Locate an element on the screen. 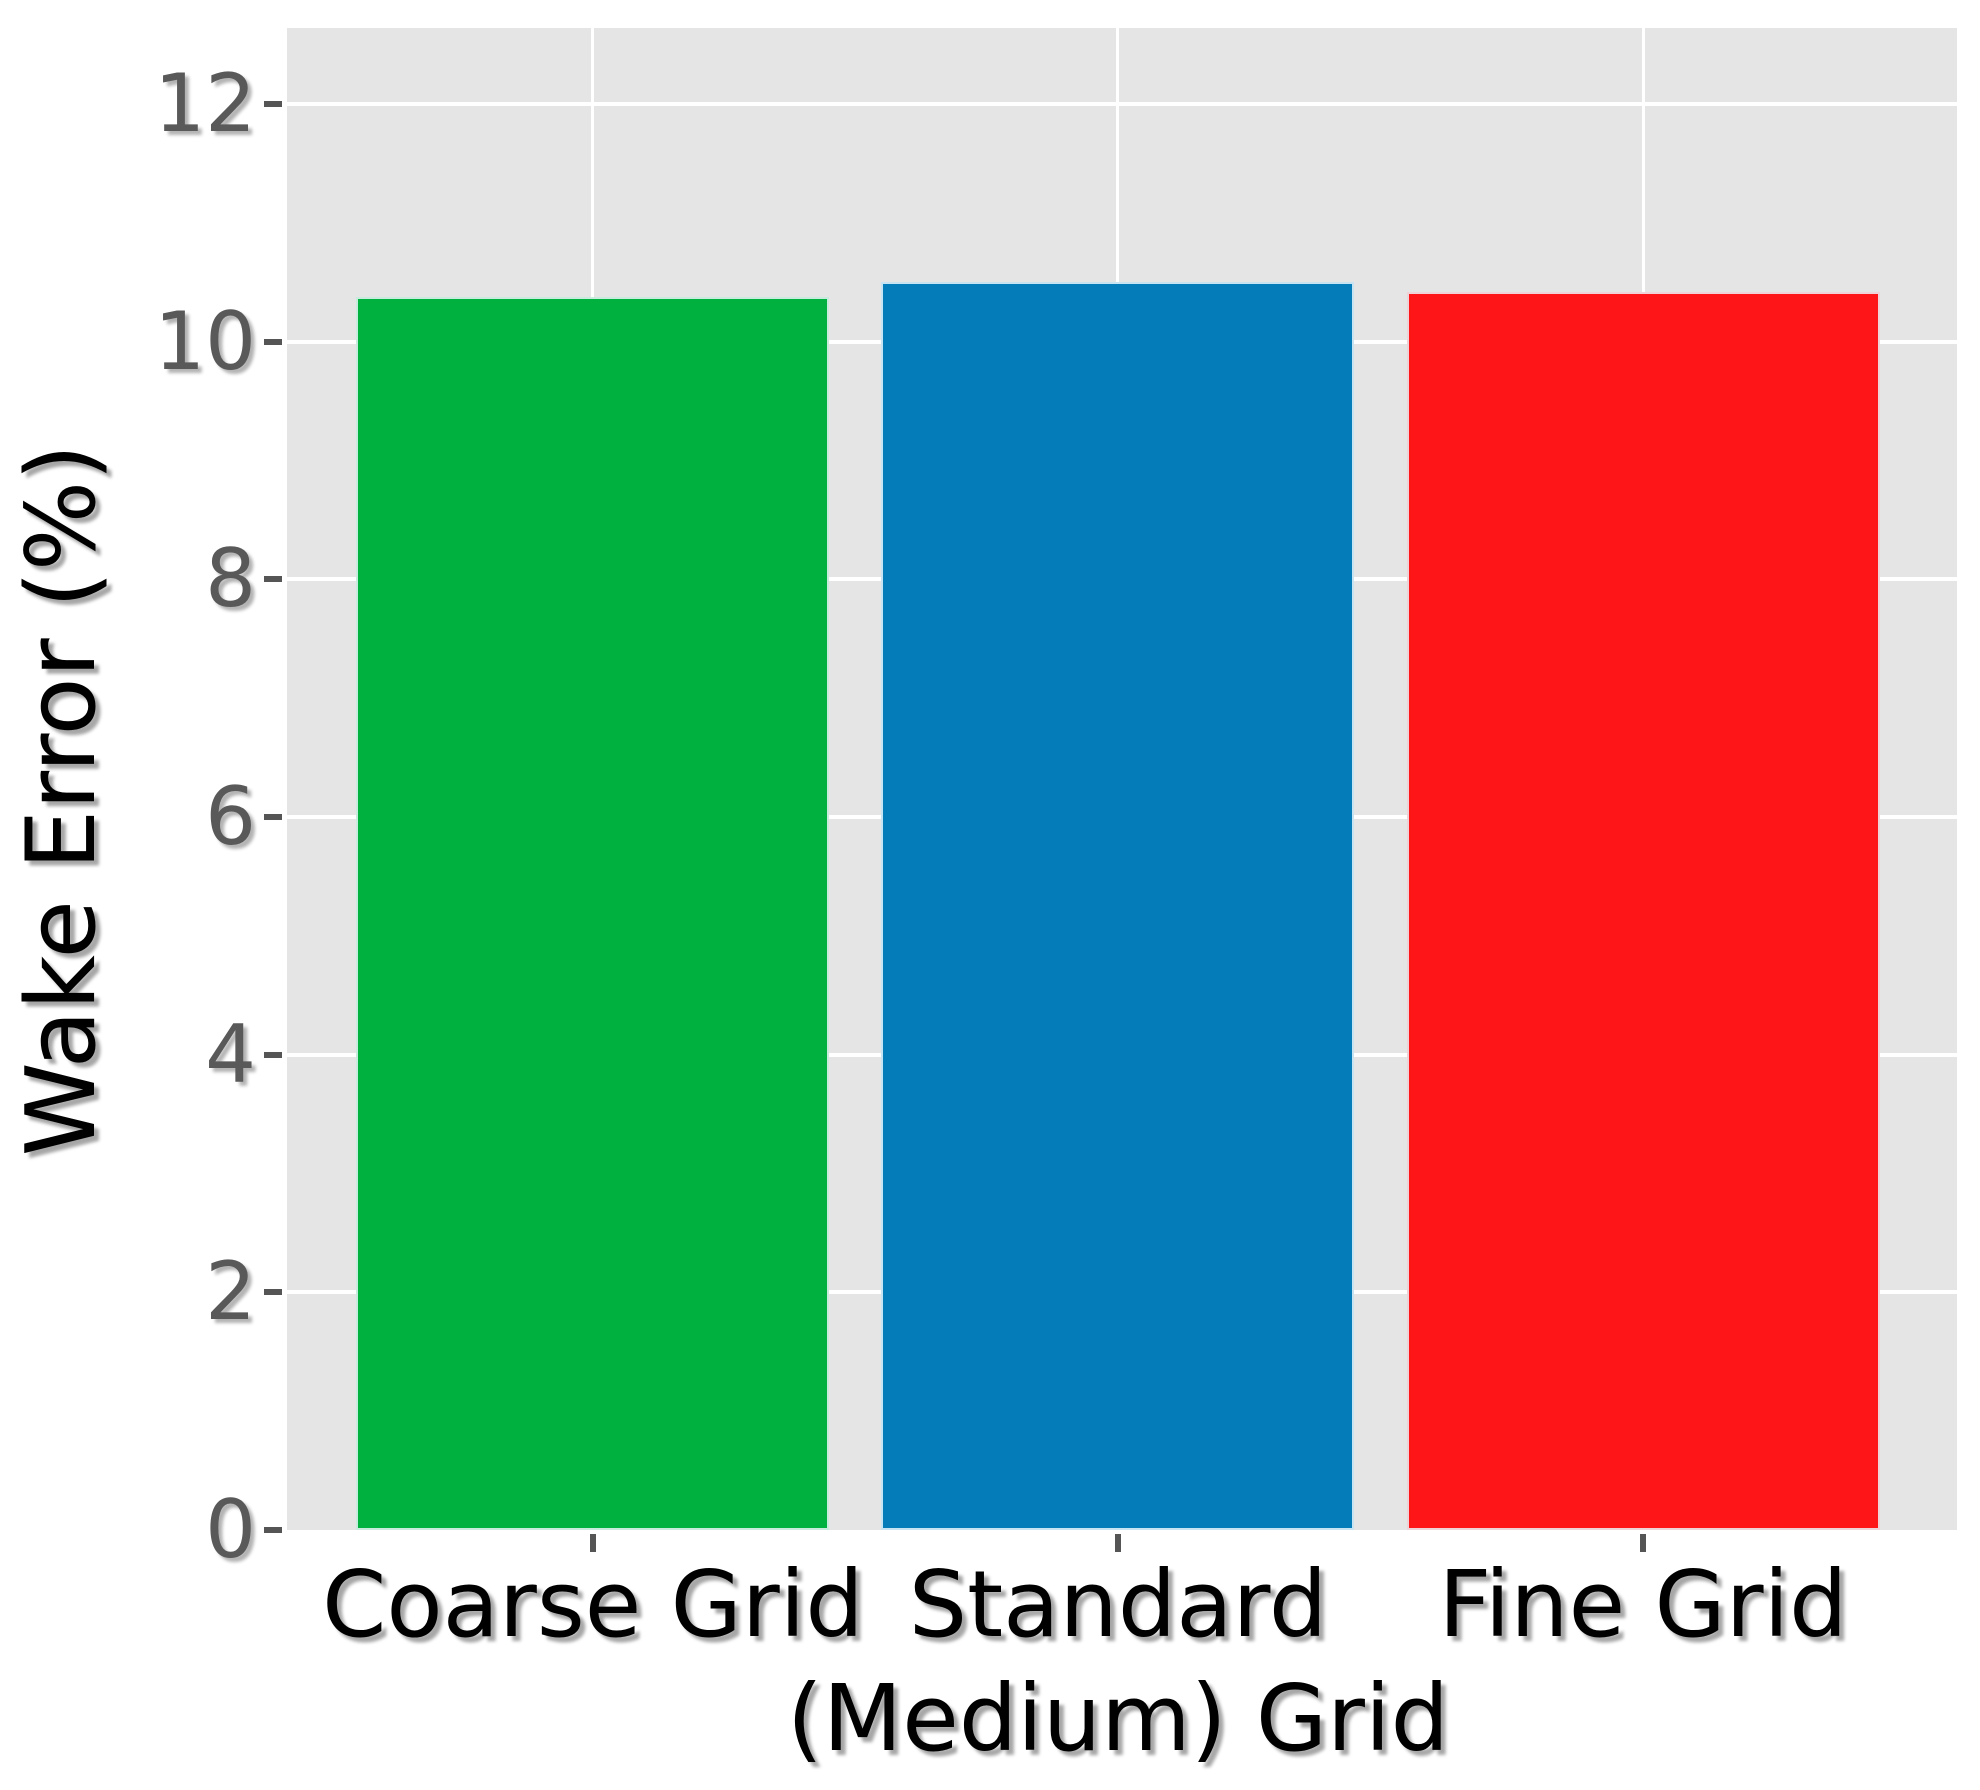  x-tick-label: Standard (Medium) Grid is located at coordinates (1118, 1662).